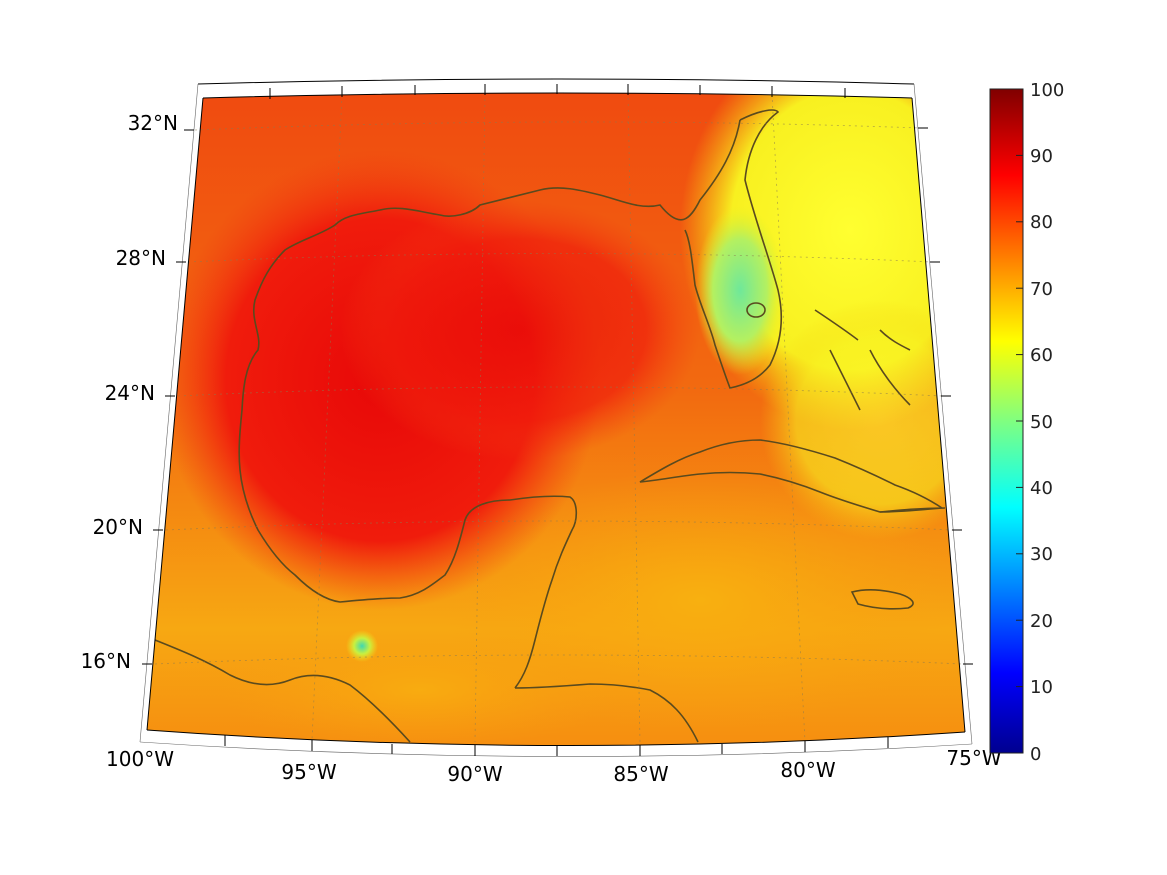  What do you see at coordinates (1041, 621) in the screenshot?
I see `colorbar-label: 20` at bounding box center [1041, 621].